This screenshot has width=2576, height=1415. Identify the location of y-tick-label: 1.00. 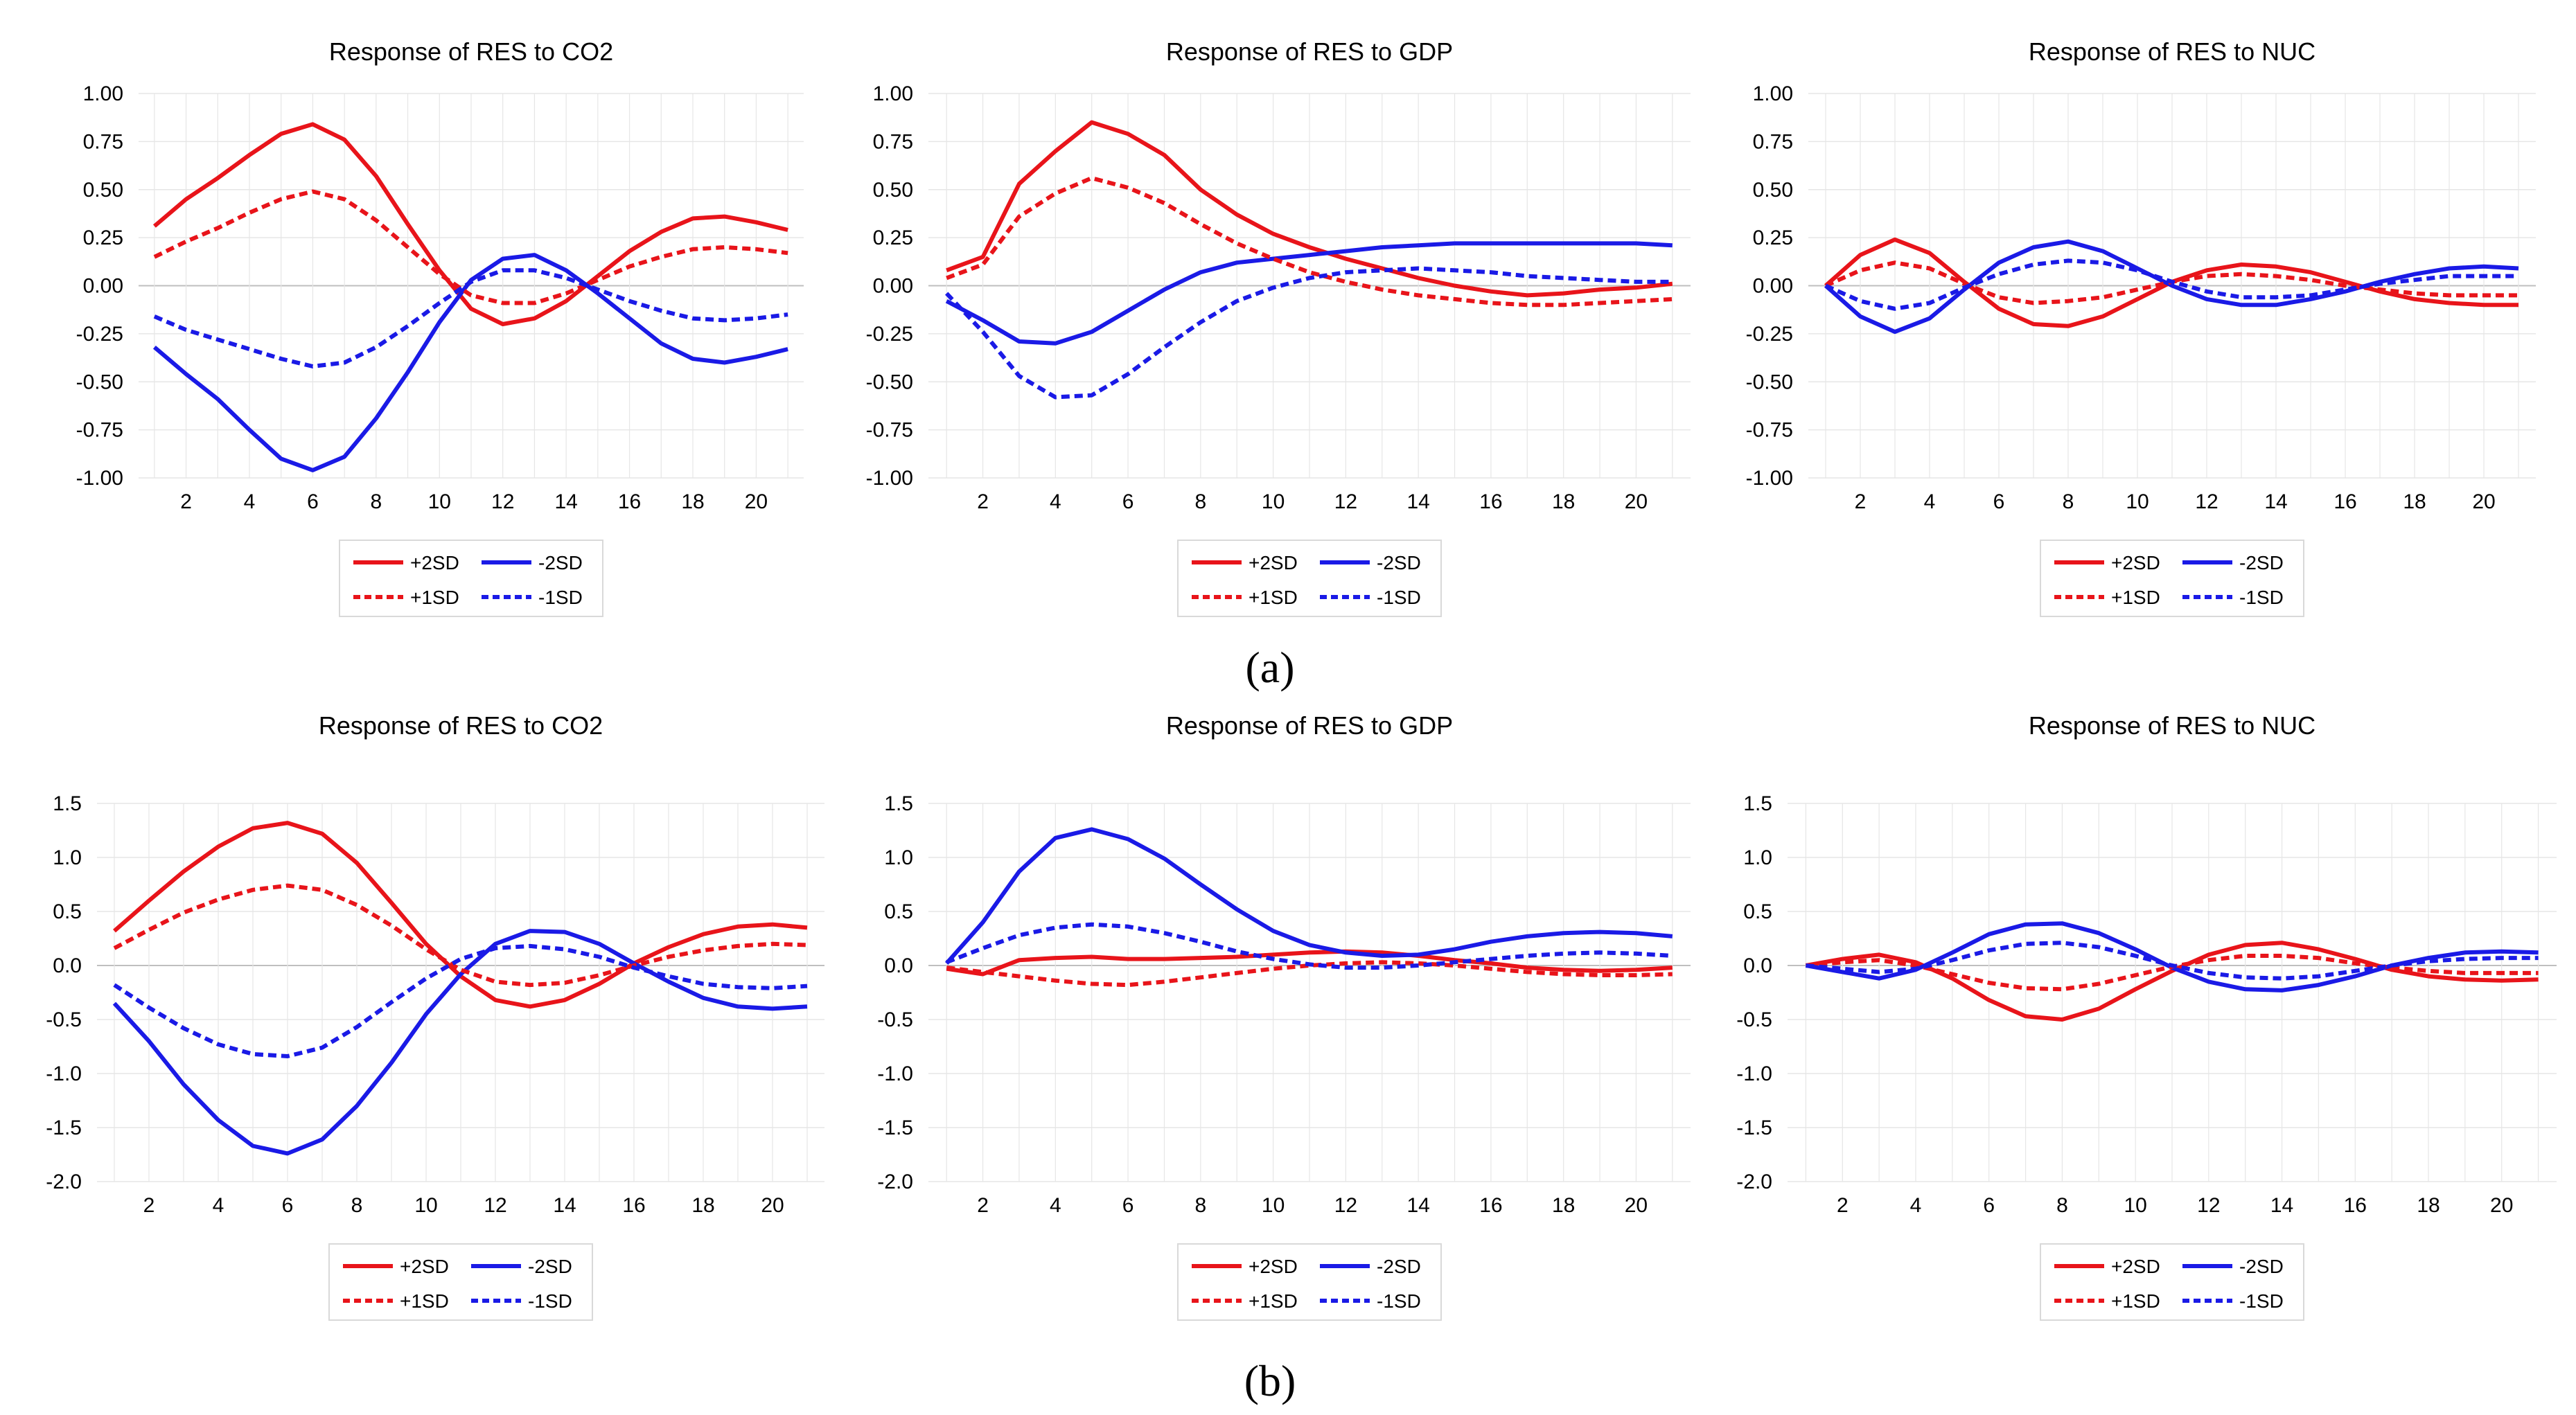
(893, 93).